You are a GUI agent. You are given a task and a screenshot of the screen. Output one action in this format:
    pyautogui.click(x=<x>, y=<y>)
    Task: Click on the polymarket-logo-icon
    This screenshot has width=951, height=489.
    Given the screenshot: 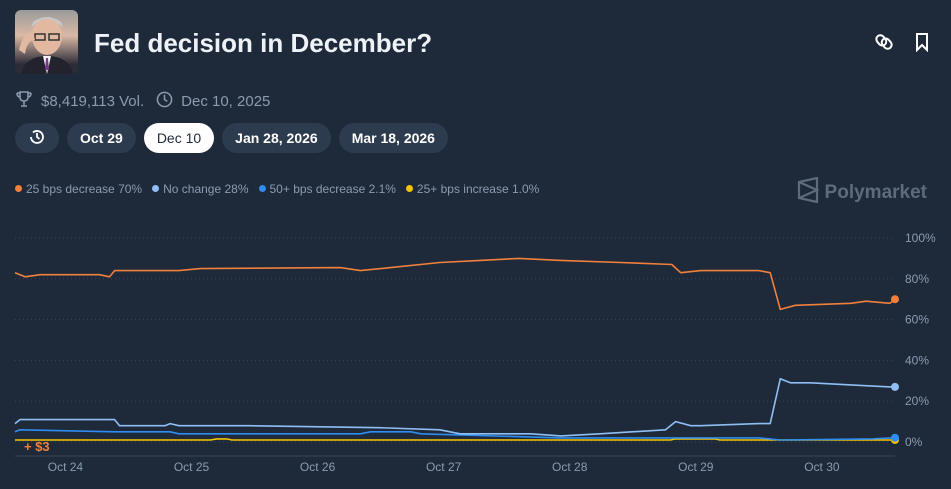 What is the action you would take?
    pyautogui.click(x=808, y=192)
    